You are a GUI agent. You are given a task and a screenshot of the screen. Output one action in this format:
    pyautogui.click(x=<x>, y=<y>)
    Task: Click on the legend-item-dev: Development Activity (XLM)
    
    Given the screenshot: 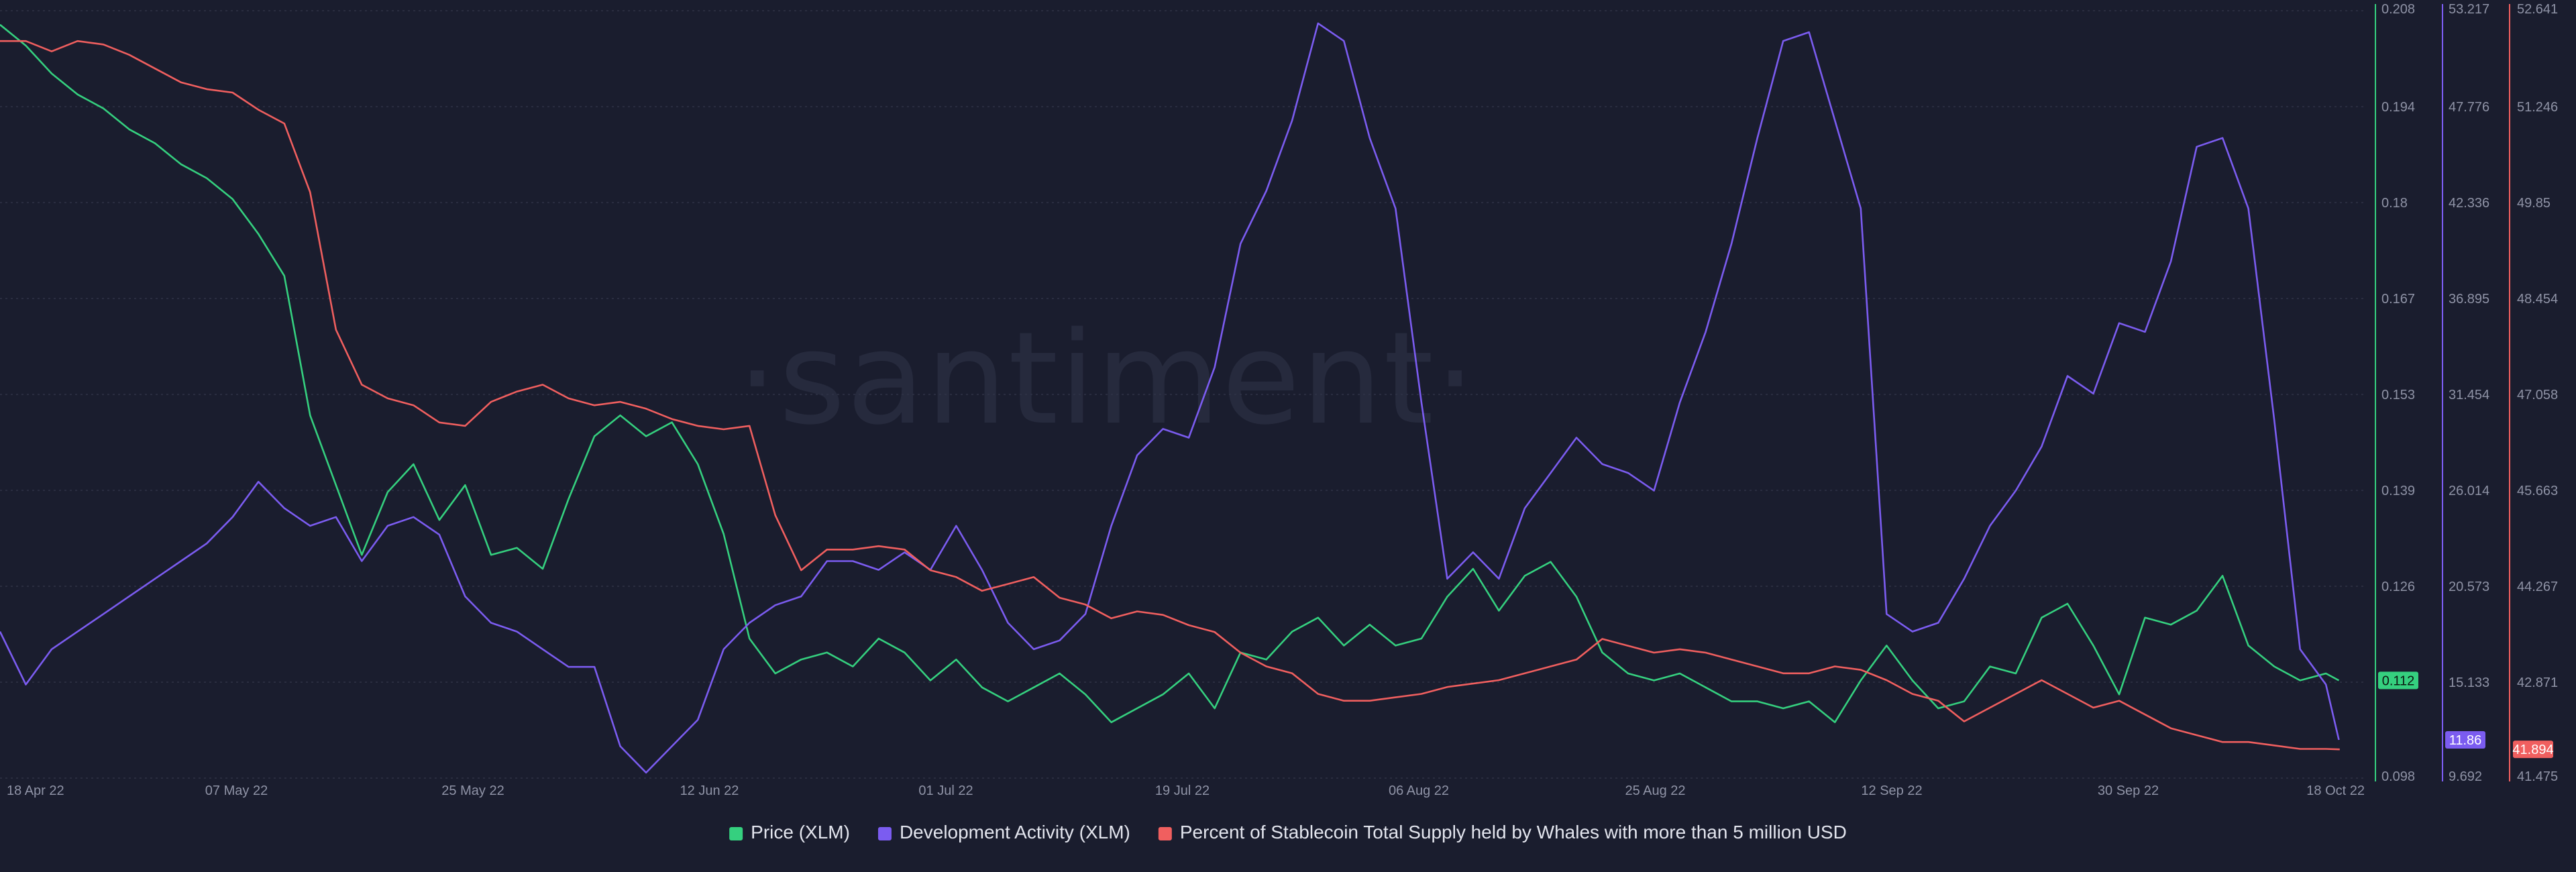 What is the action you would take?
    pyautogui.click(x=1003, y=832)
    